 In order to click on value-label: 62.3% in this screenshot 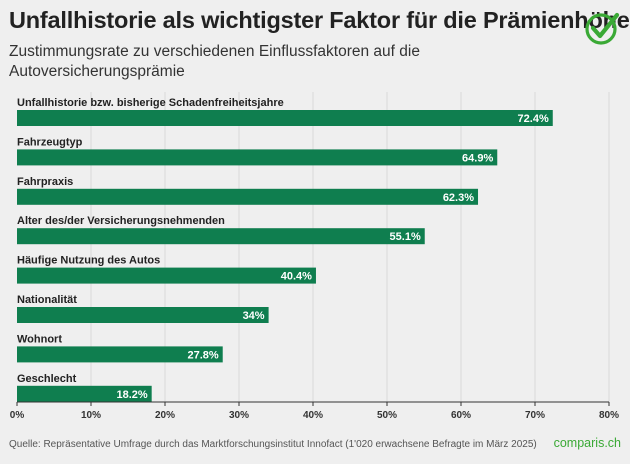, I will do `click(458, 198)`.